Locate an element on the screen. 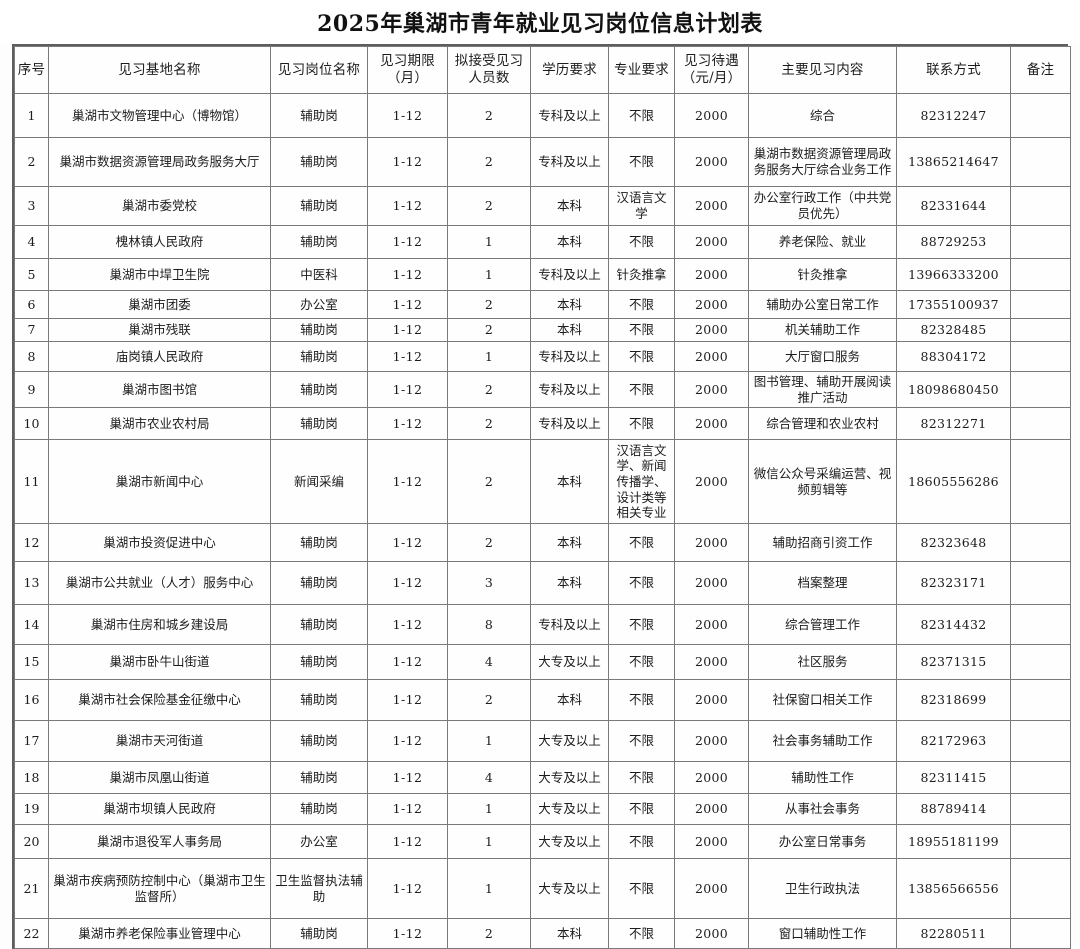 The height and width of the screenshot is (949, 1080). cell-contact: 82331644 is located at coordinates (953, 206).